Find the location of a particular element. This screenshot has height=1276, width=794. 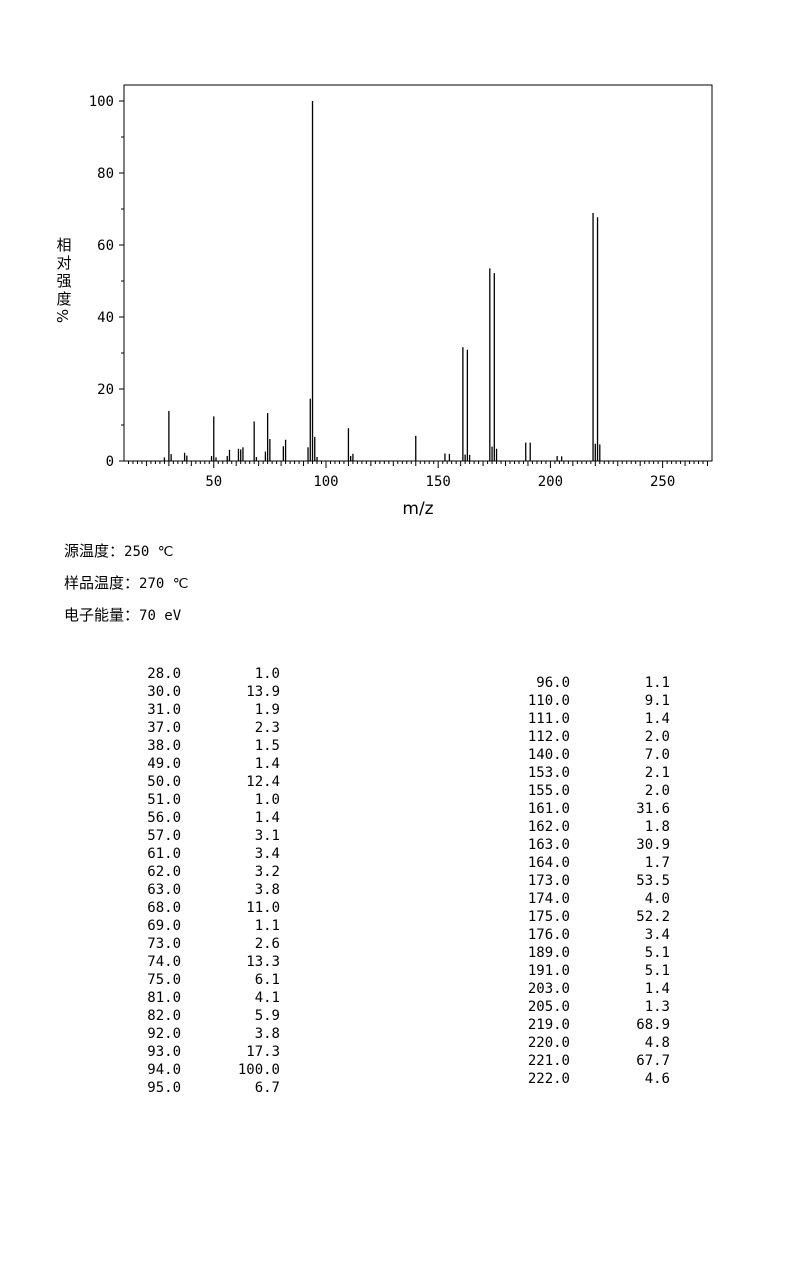

electron-energy: 电子能量：70 eV is located at coordinates (122, 614).